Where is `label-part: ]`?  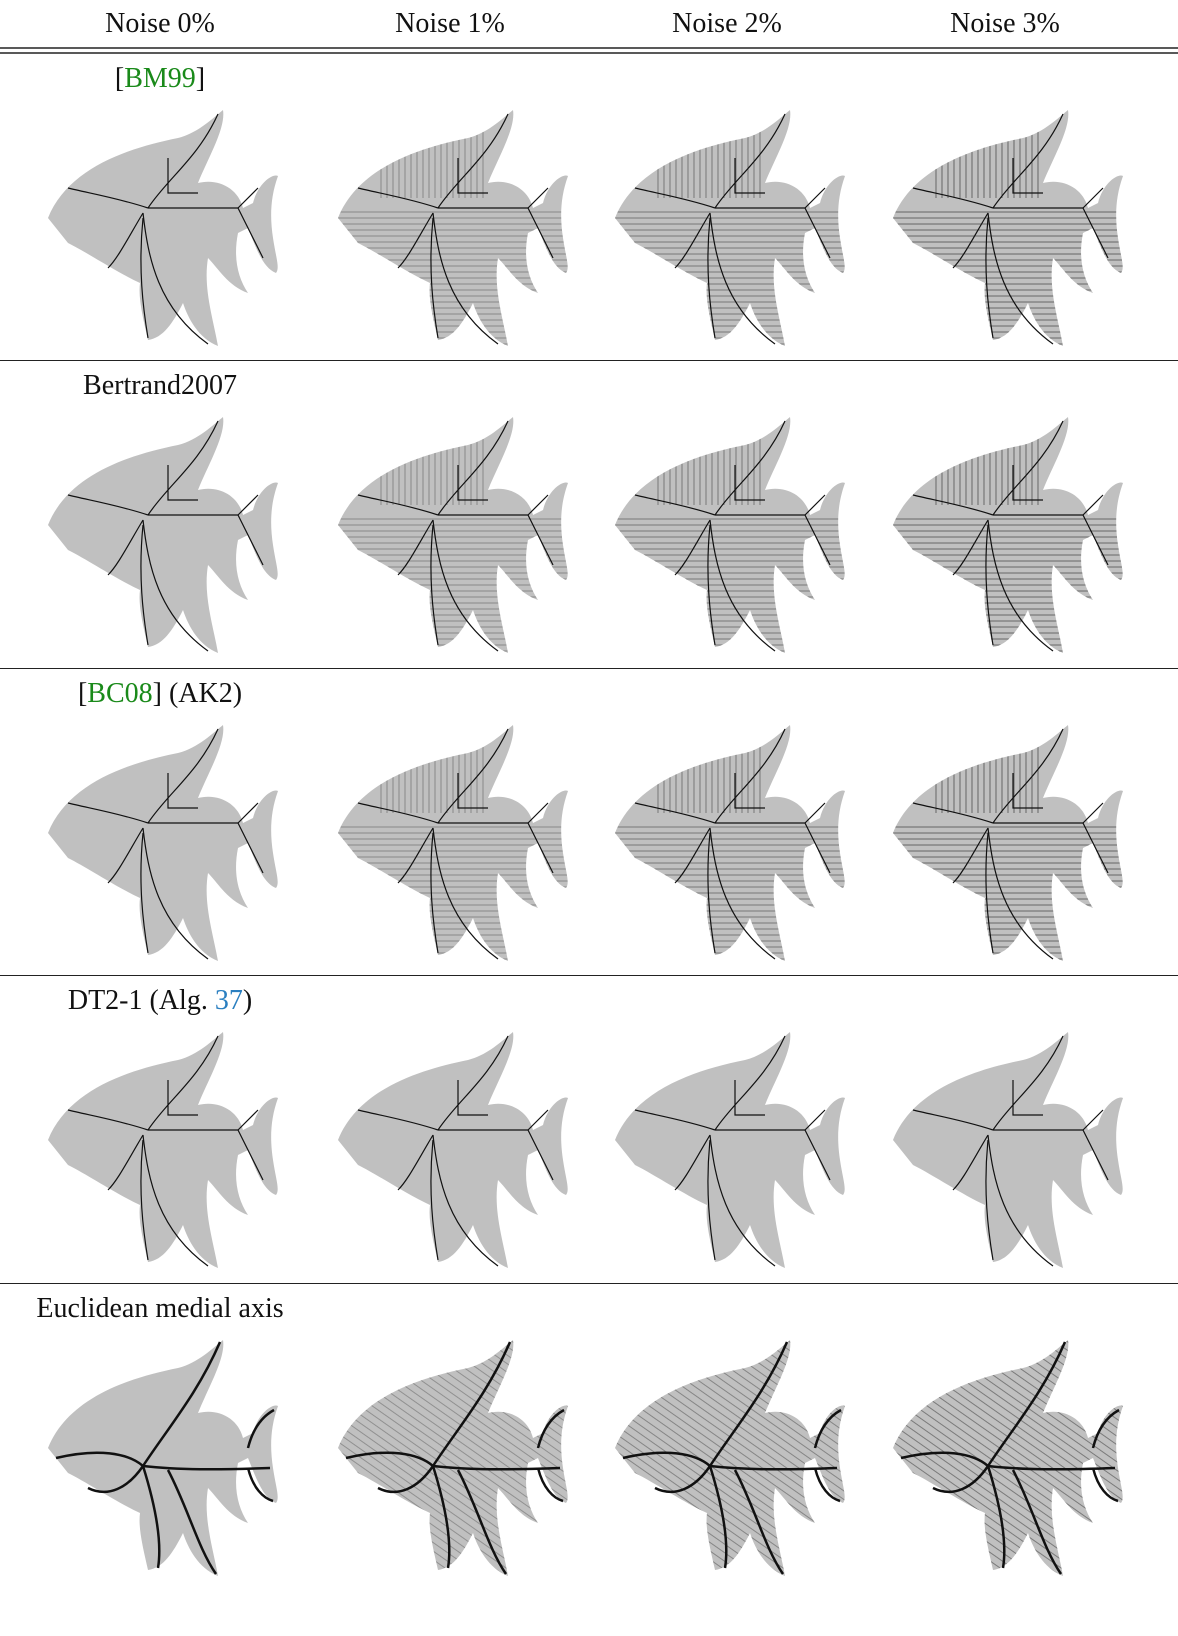 label-part: ] is located at coordinates (200, 78).